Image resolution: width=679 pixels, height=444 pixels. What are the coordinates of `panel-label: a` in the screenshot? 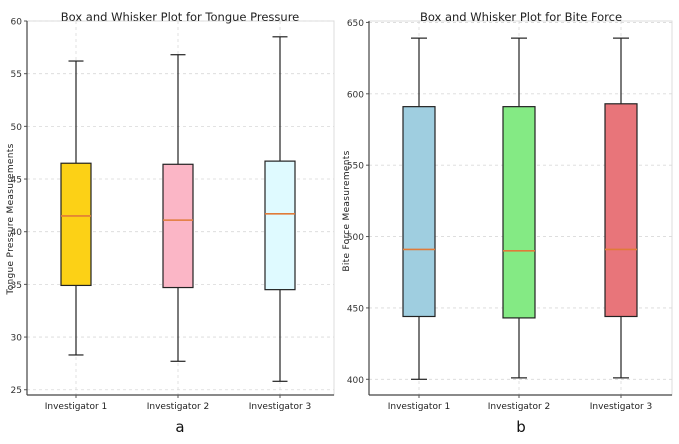 It's located at (179, 427).